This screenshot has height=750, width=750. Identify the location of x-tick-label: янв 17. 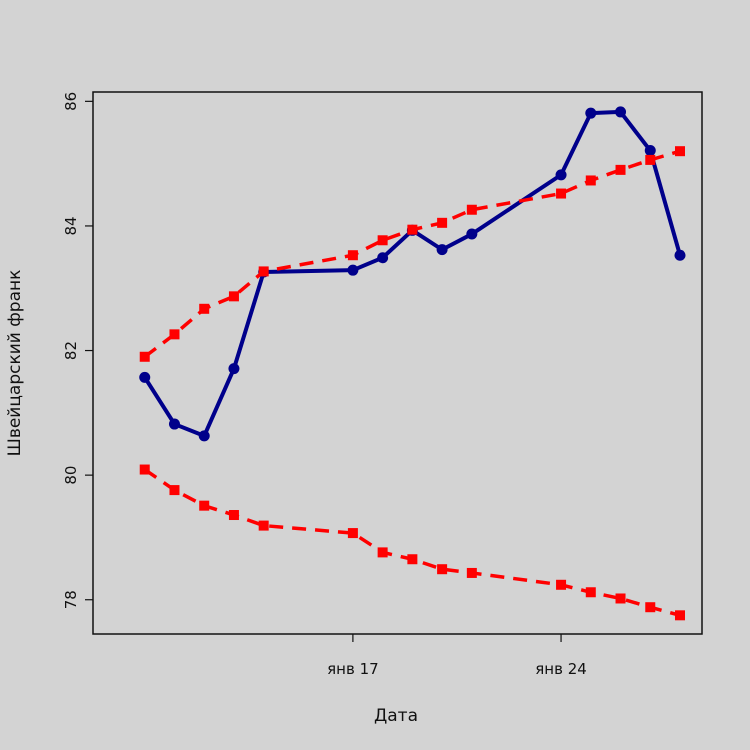
(353, 669).